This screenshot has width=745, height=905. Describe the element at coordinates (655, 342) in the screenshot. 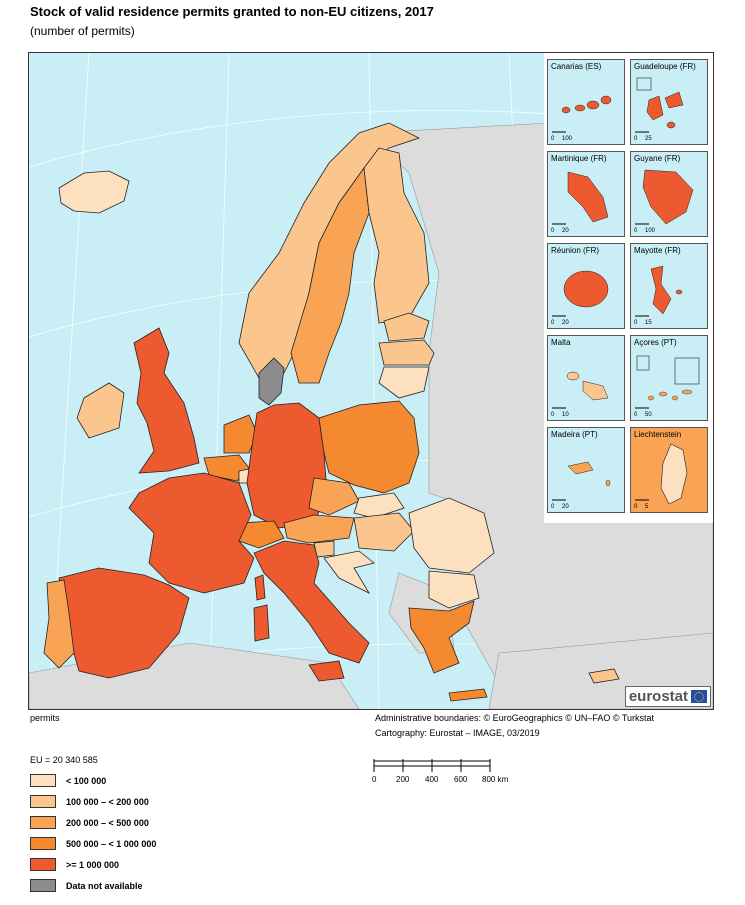

I see `inset-label: Açores (PT)` at that location.